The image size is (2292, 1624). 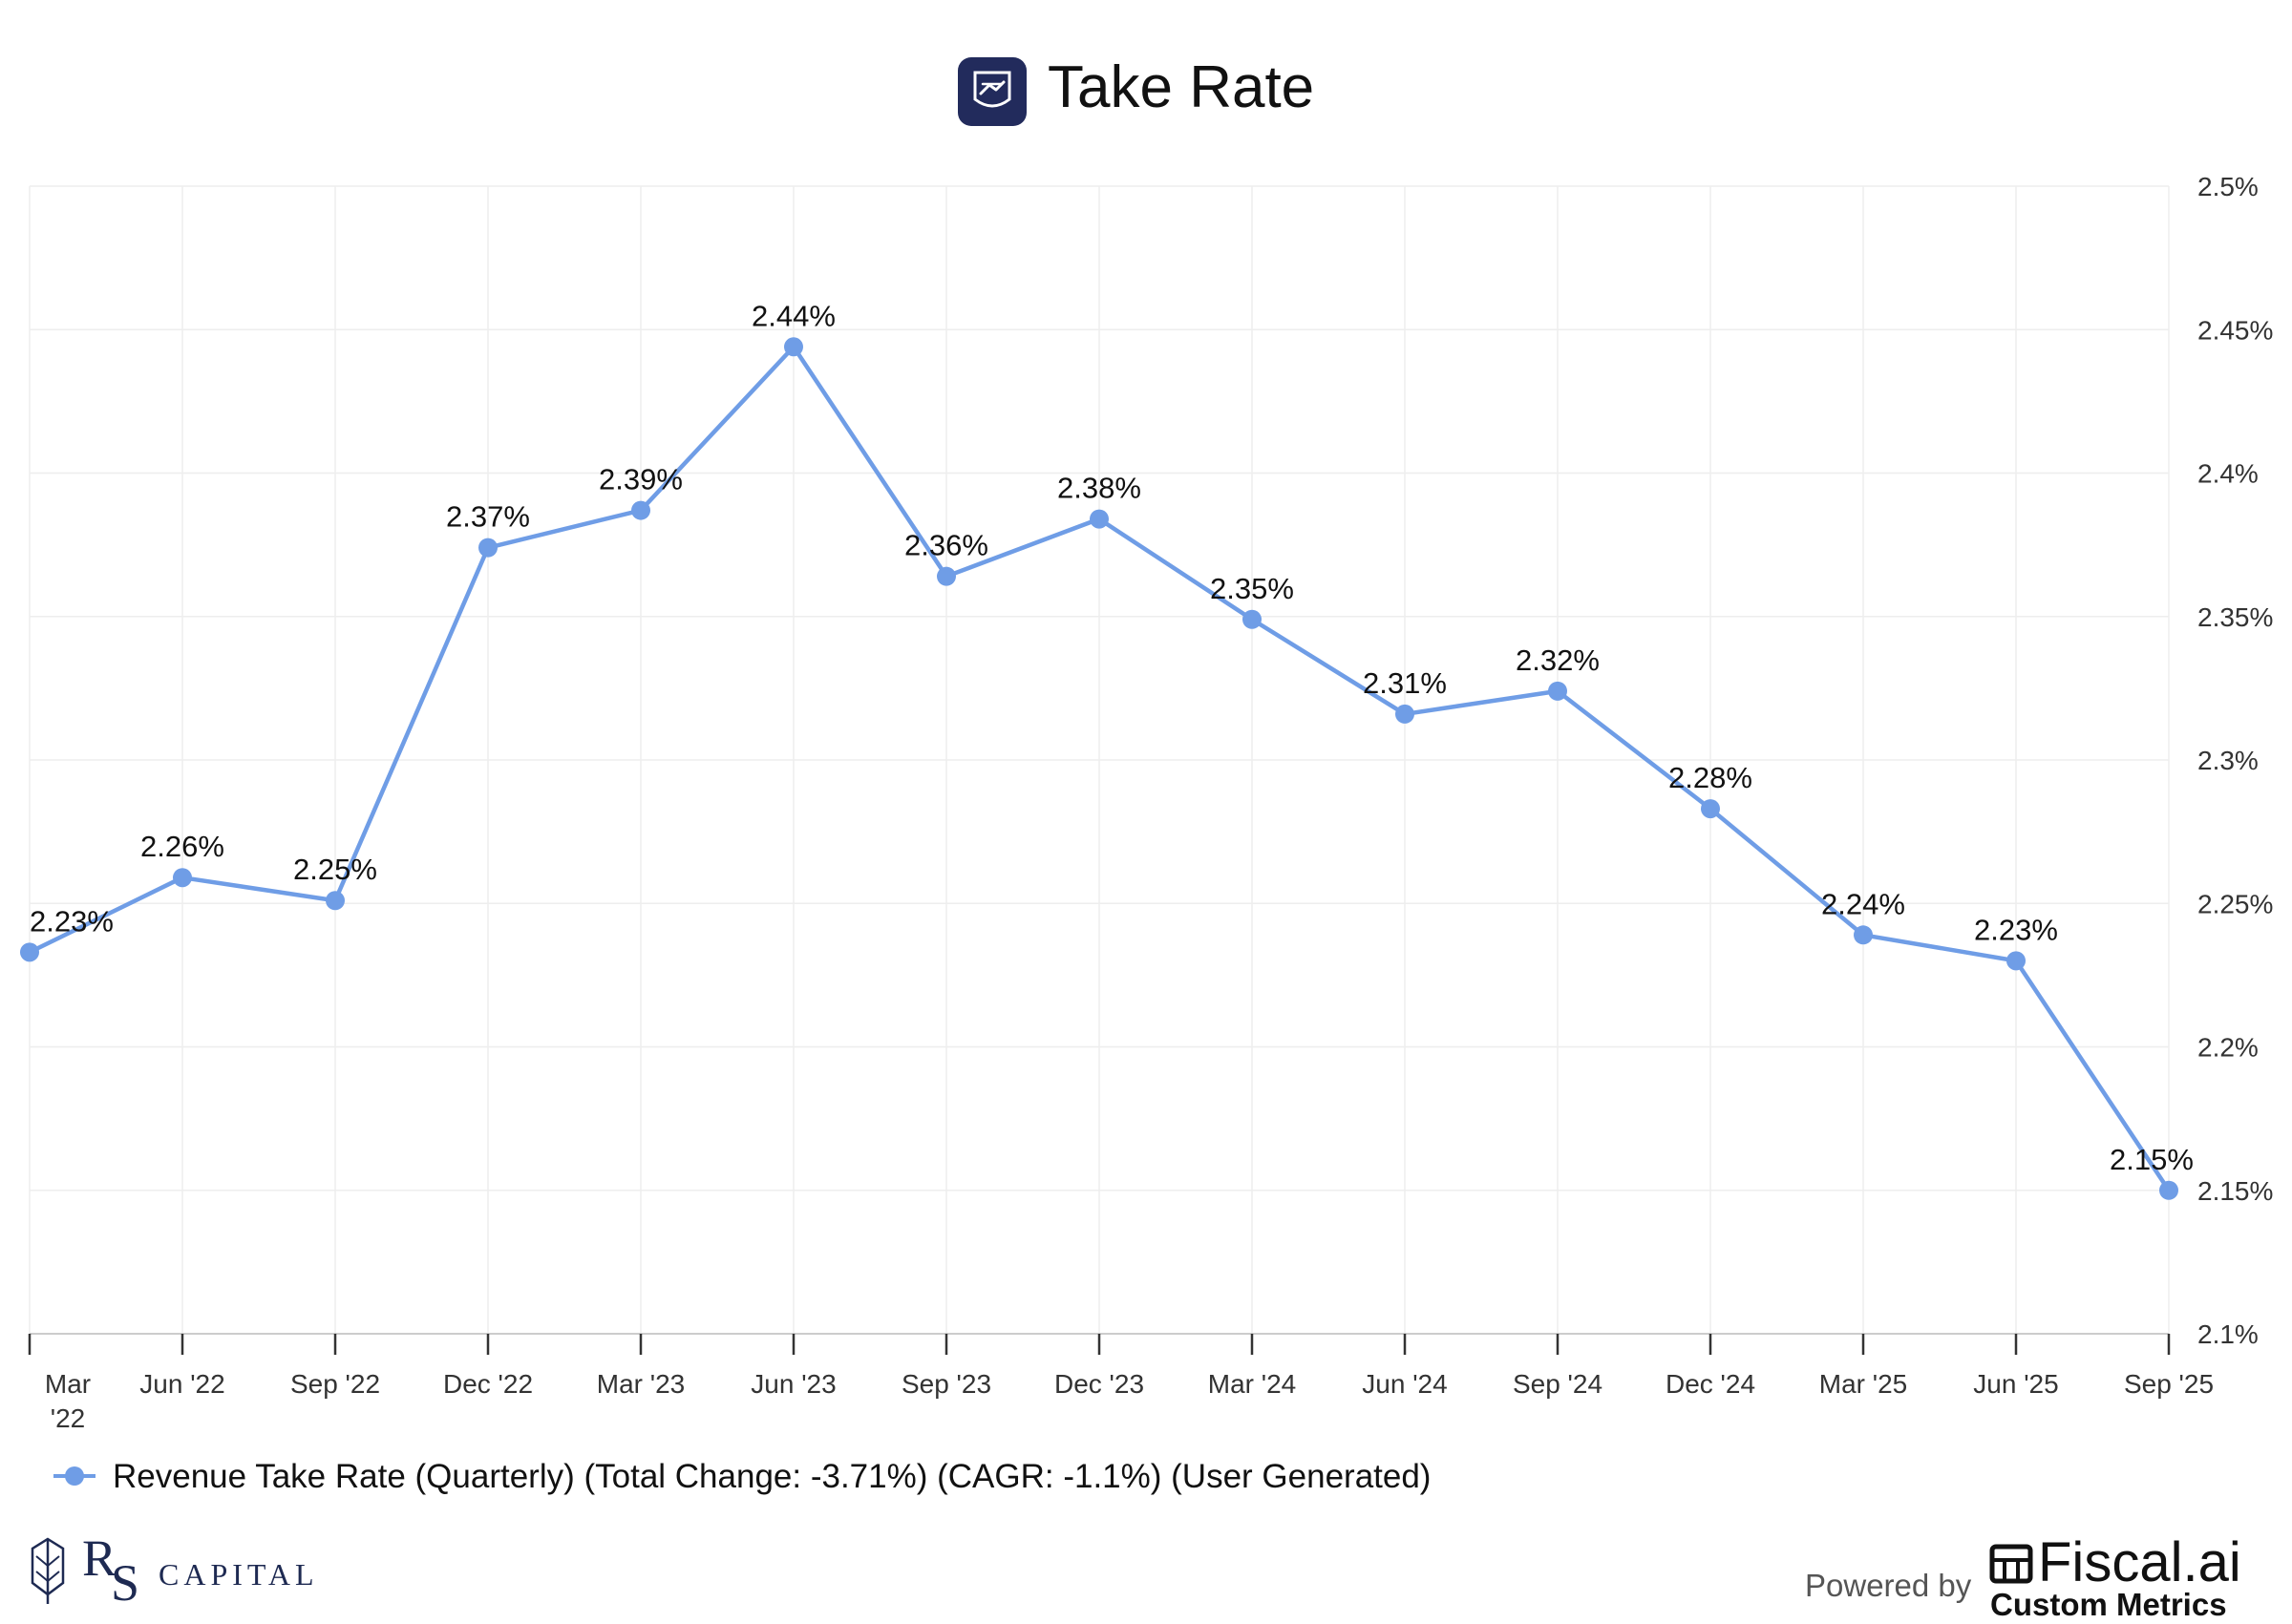 What do you see at coordinates (2228, 474) in the screenshot?
I see `y-tick-label: 2.4%` at bounding box center [2228, 474].